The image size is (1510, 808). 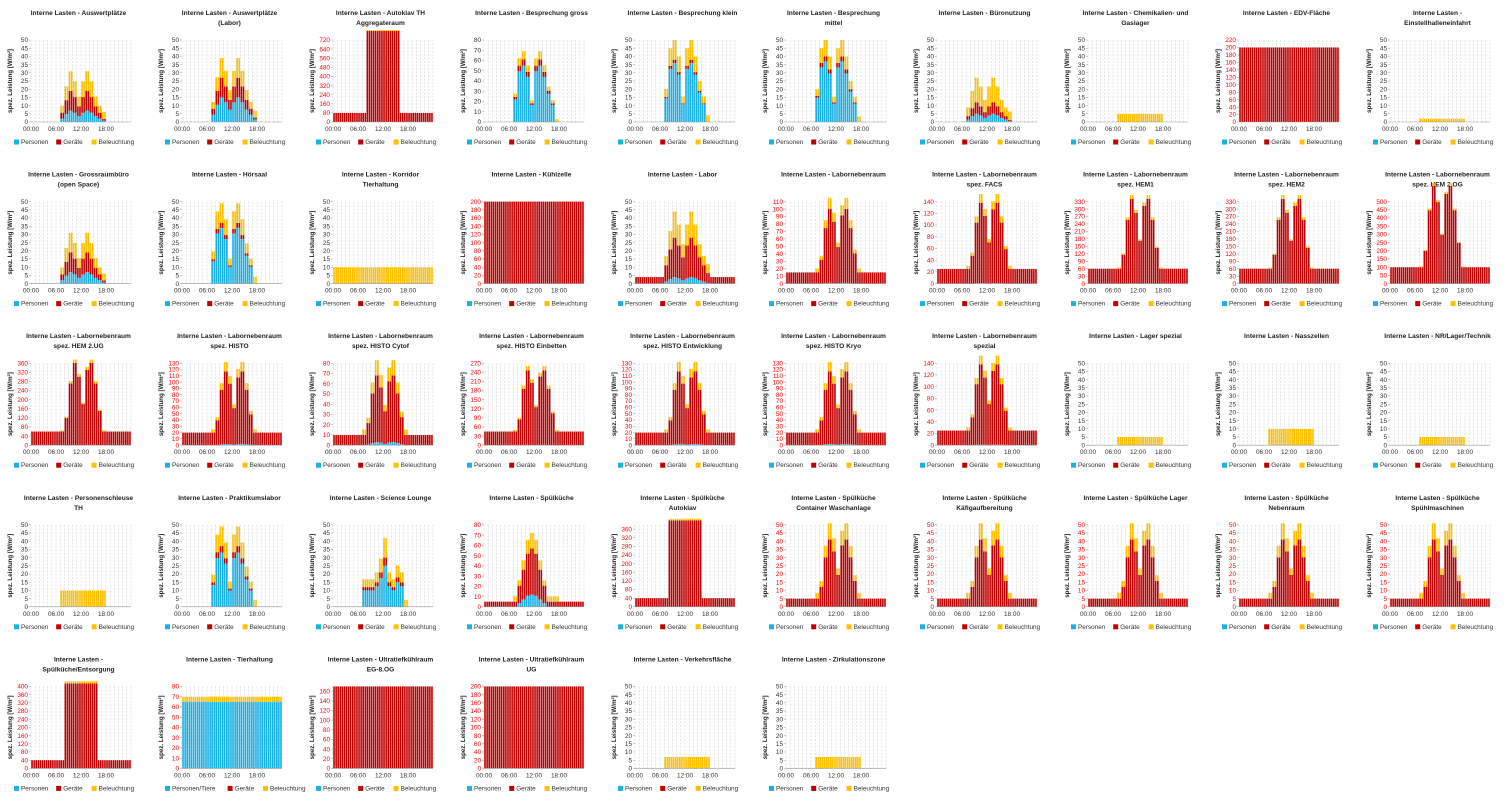 What do you see at coordinates (312, 243) in the screenshot?
I see `y-axis-label: spez. Leistung [W/m²]` at bounding box center [312, 243].